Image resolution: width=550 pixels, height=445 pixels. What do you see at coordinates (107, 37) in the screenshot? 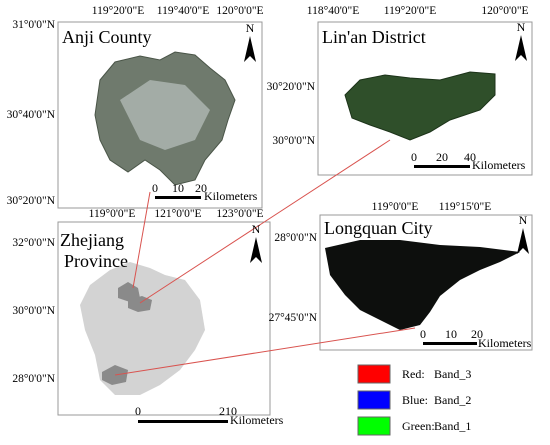
I see `panel-title: Anji County` at bounding box center [107, 37].